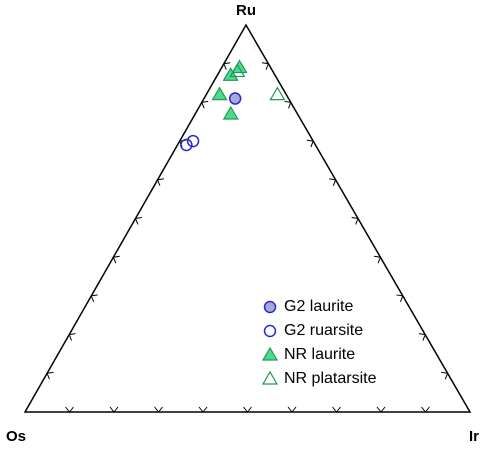  Describe the element at coordinates (330, 378) in the screenshot. I see `legend-label: NR platarsite` at that location.